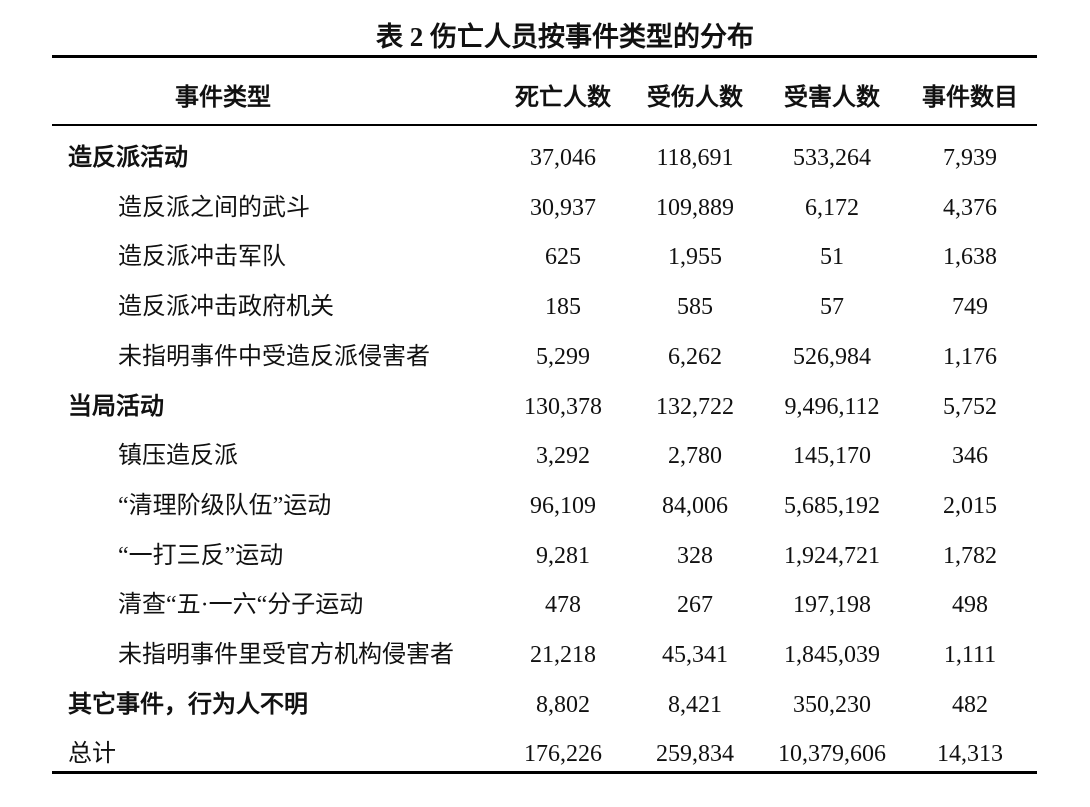  Describe the element at coordinates (832, 158) in the screenshot. I see `cell: 533,264` at that location.